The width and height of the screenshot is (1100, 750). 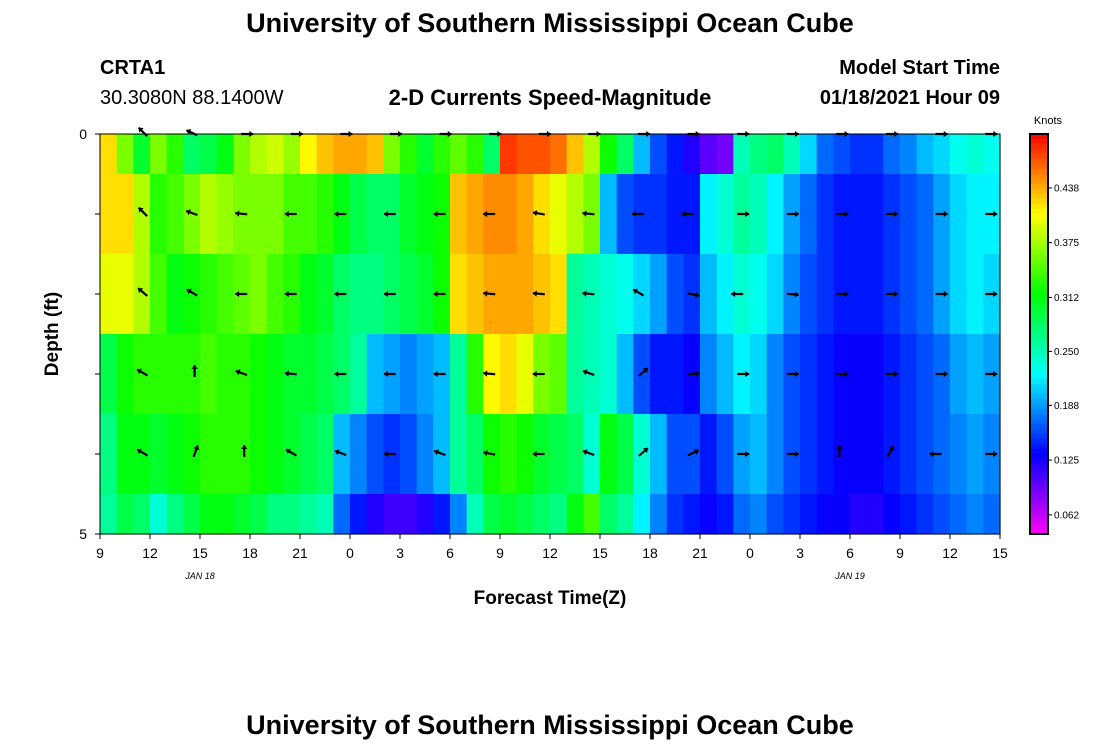 I want to click on chart-title: 2-D Currents Speed-Magnitude, so click(x=550, y=97).